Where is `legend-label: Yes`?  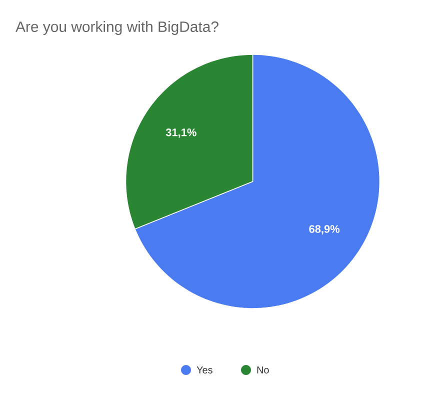 legend-label: Yes is located at coordinates (204, 370).